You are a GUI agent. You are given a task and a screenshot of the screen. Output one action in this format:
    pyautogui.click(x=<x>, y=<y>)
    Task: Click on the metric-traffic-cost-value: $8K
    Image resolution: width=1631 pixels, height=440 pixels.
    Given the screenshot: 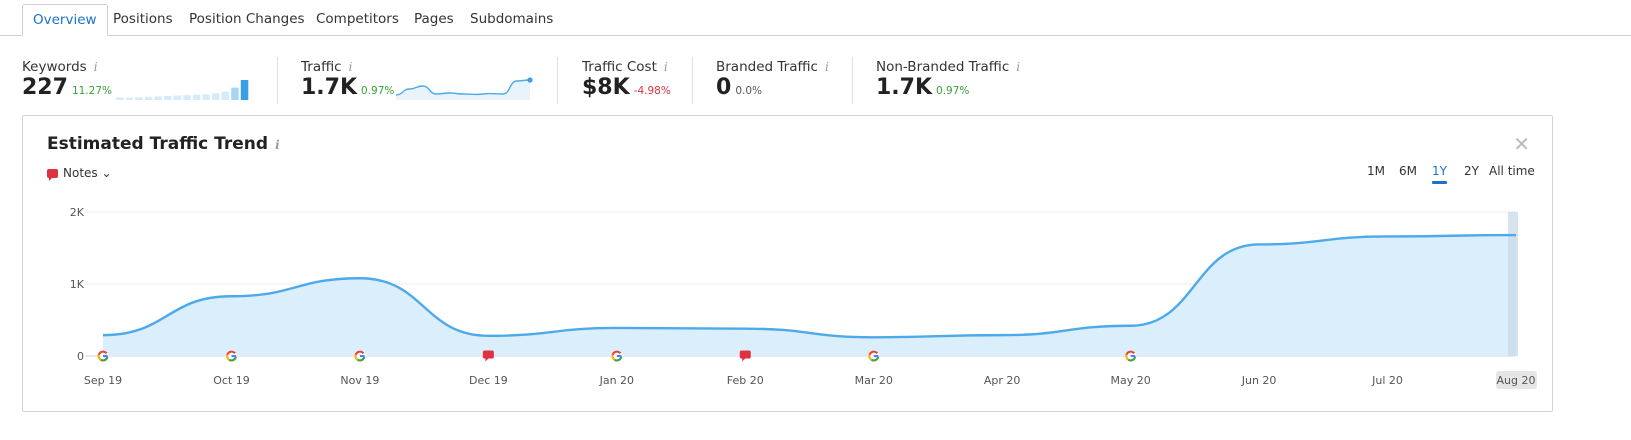 What is the action you would take?
    pyautogui.click(x=606, y=87)
    